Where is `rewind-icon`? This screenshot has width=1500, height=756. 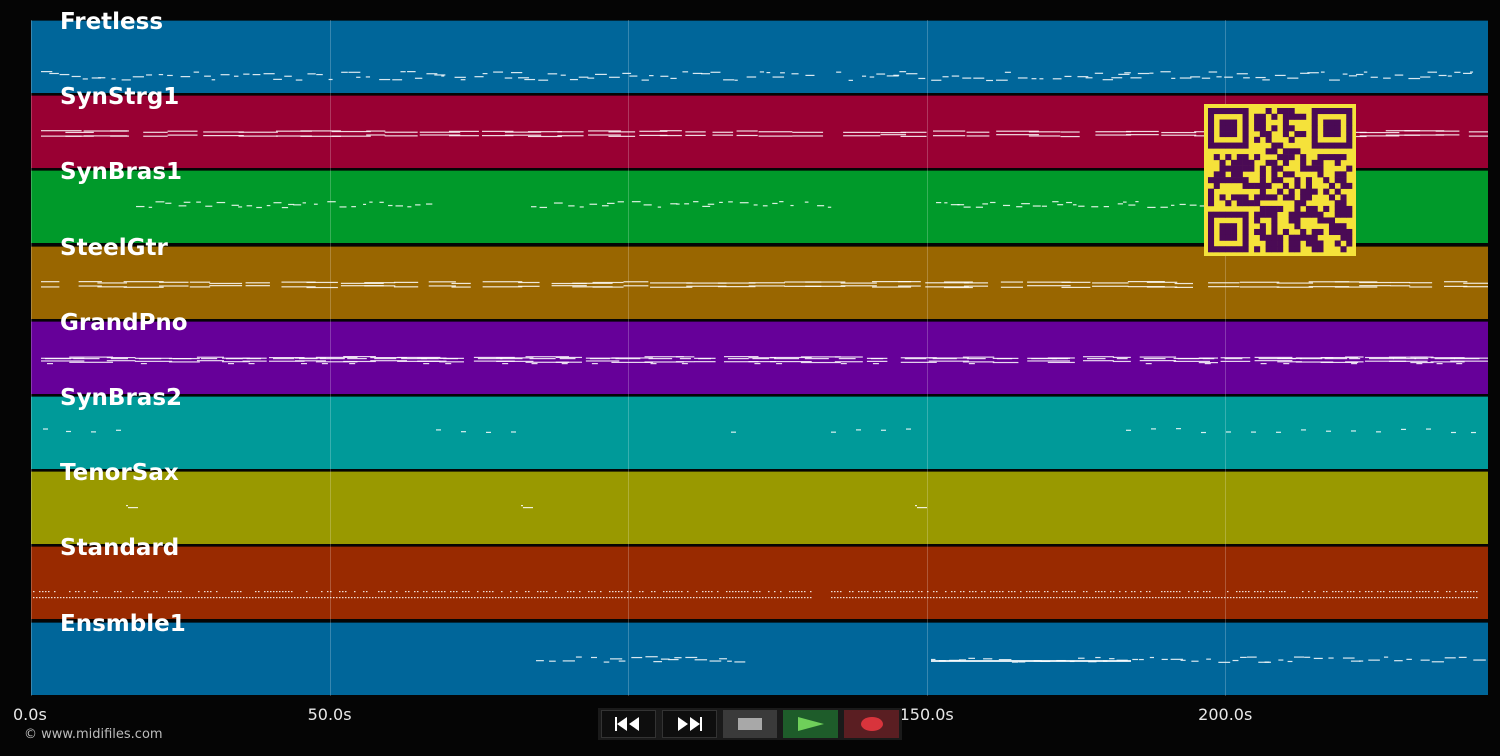
rewind-icon is located at coordinates (627, 724).